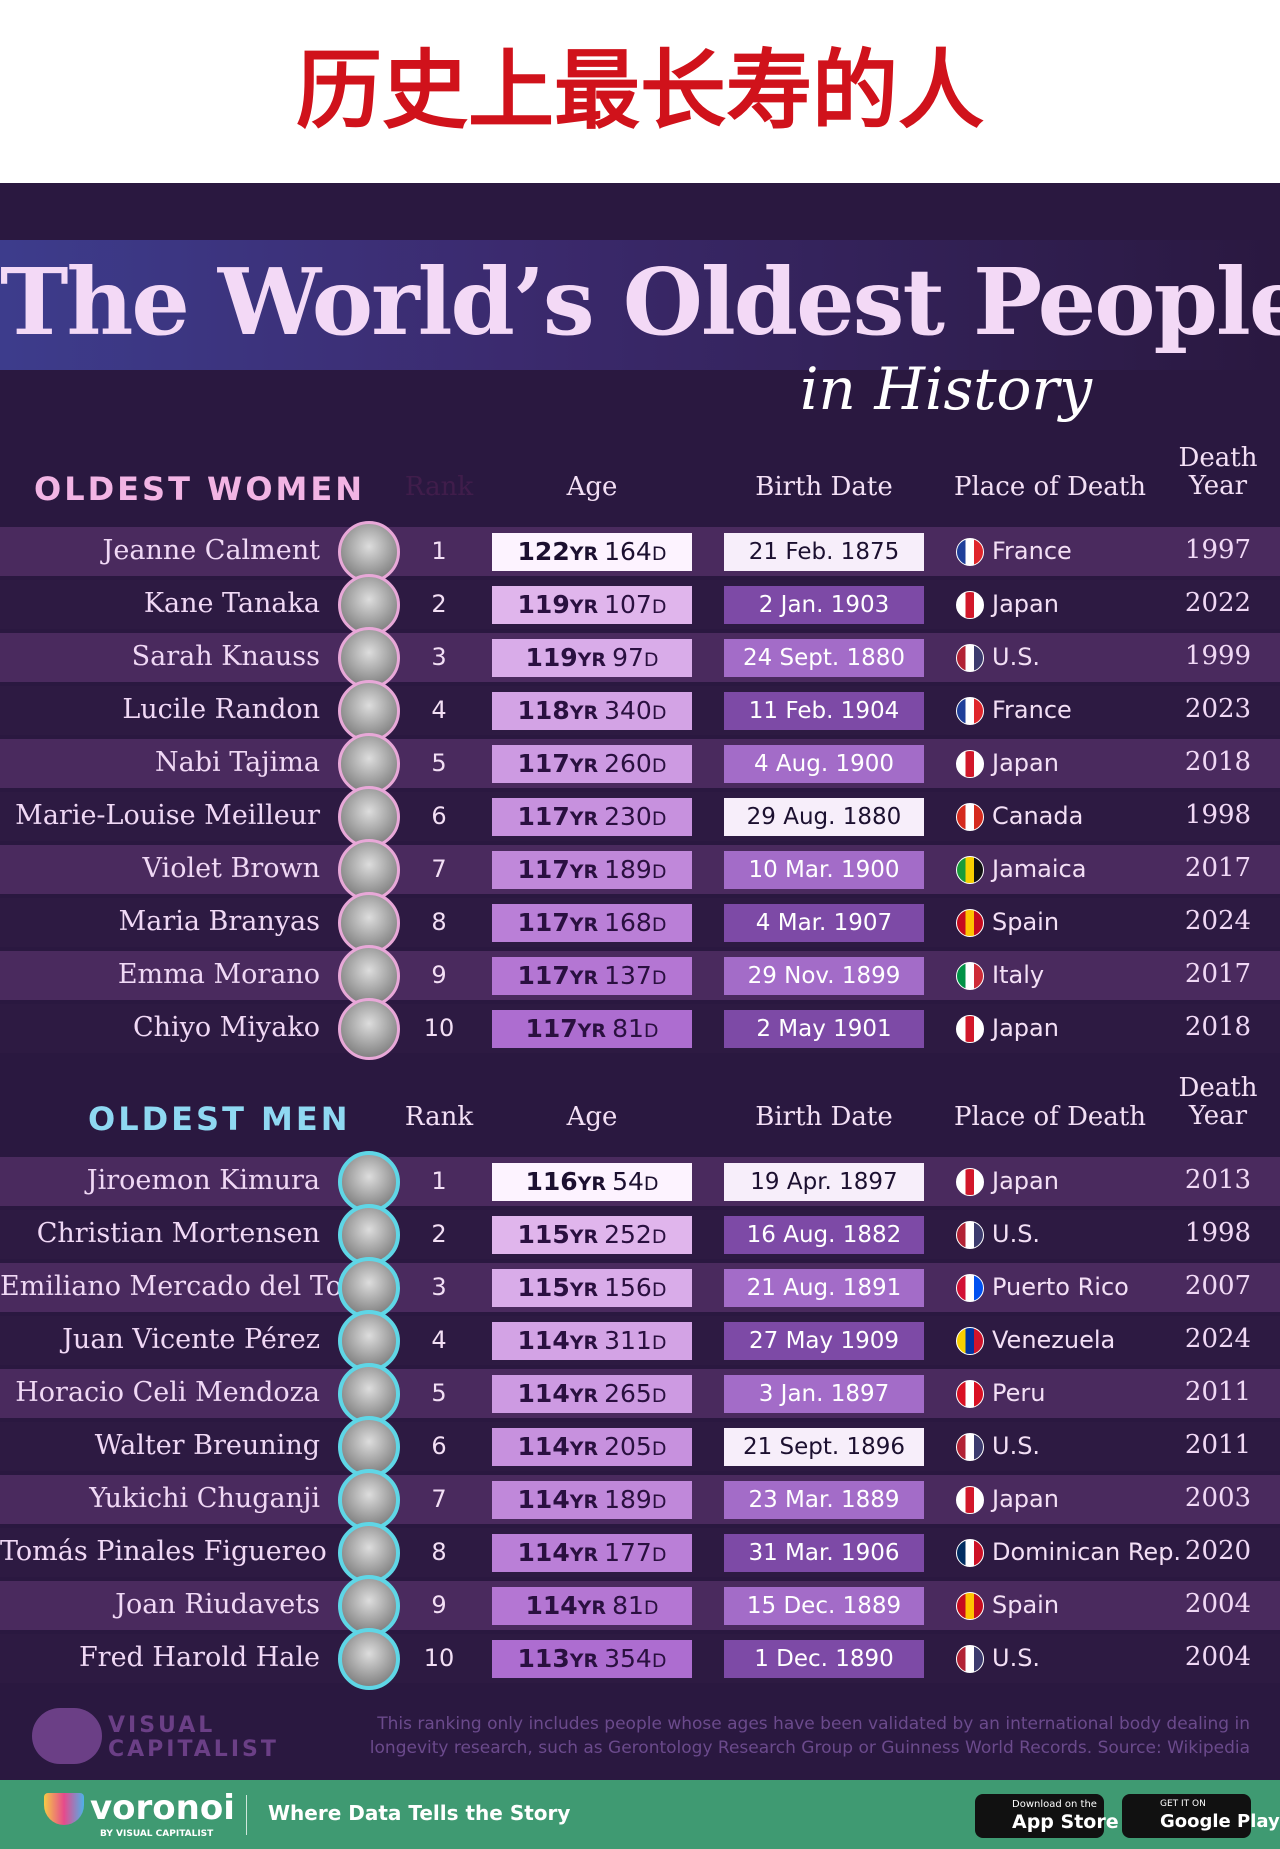 The width and height of the screenshot is (1280, 1849). I want to click on age-days: 230, so click(628, 816).